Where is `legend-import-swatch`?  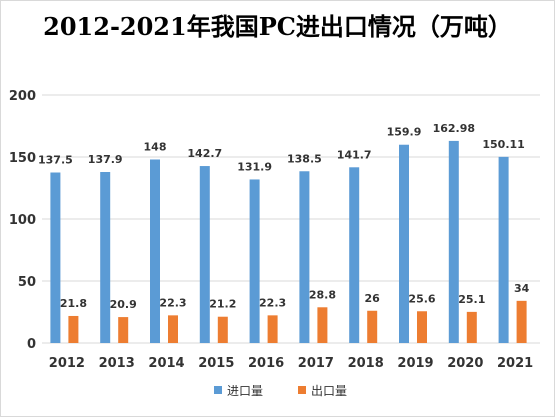 legend-import-swatch is located at coordinates (218, 390).